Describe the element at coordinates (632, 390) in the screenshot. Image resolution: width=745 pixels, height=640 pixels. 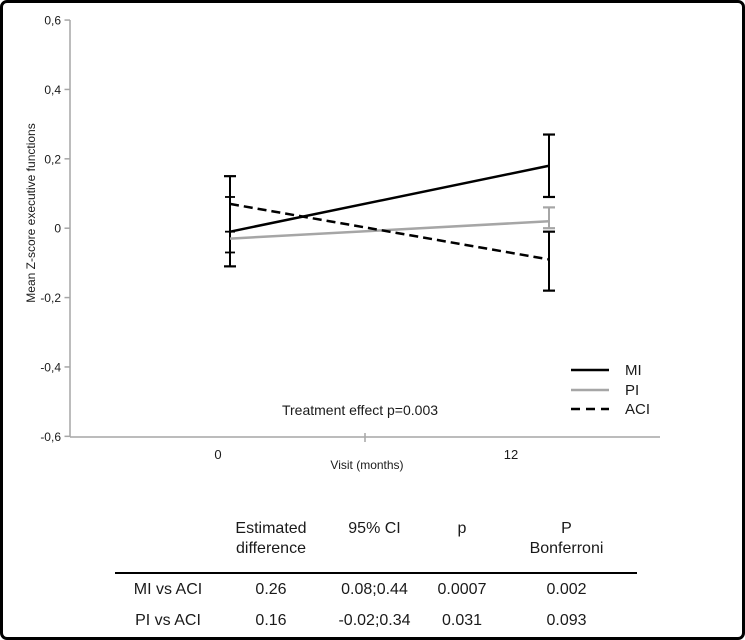
I see `legend-label-pi: PI` at that location.